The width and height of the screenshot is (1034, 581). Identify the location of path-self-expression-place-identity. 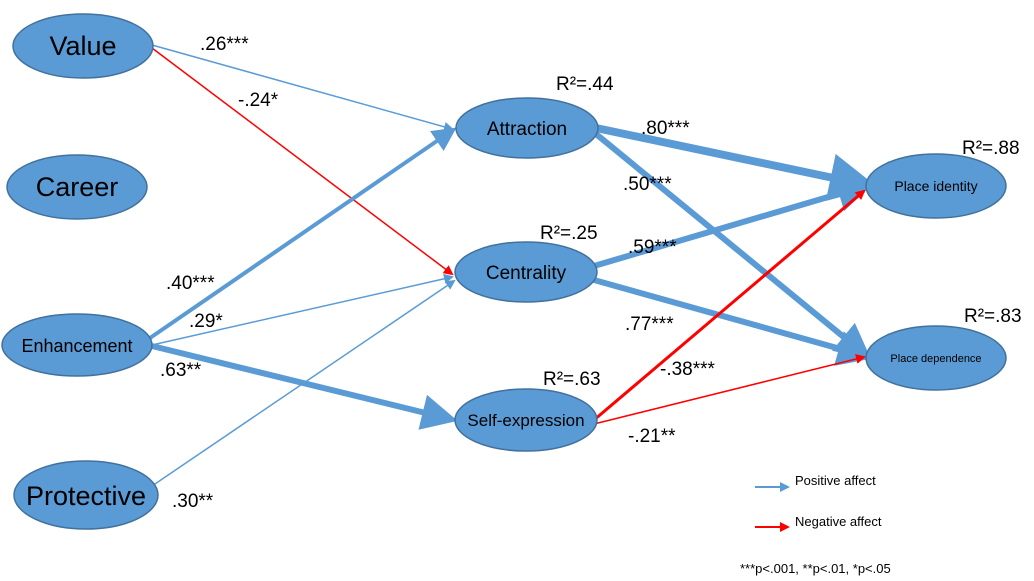
(729, 305).